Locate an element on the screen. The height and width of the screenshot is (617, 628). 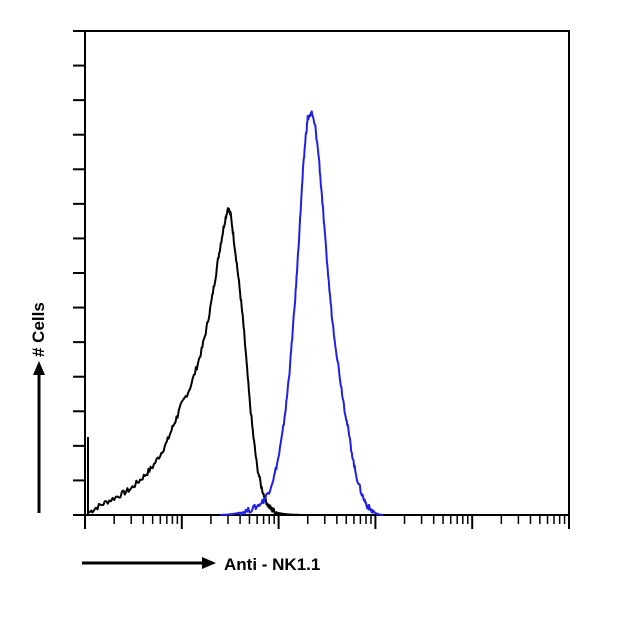
y-axis-title: # Cells is located at coordinates (38, 329).